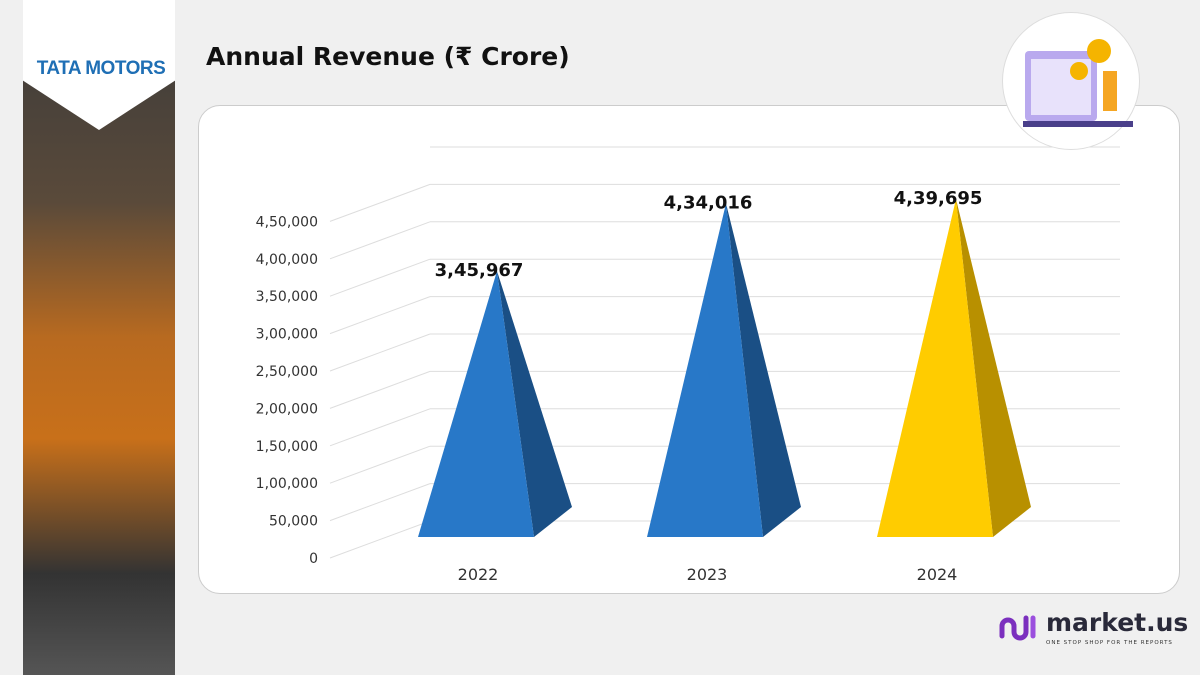 The width and height of the screenshot is (1200, 675). I want to click on y-tick-label: 4,00,000, so click(287, 260).